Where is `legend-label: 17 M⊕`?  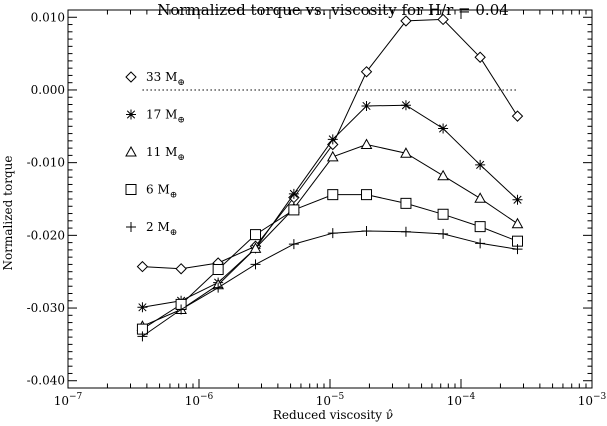 legend-label: 17 M⊕ is located at coordinates (165, 117).